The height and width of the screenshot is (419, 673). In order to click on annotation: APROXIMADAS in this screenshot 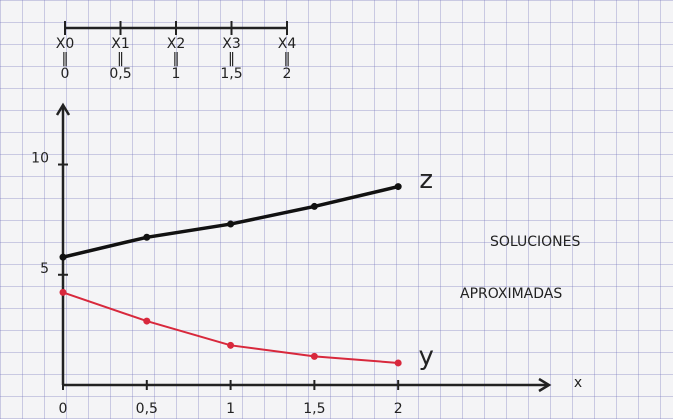, I will do `click(511, 294)`.